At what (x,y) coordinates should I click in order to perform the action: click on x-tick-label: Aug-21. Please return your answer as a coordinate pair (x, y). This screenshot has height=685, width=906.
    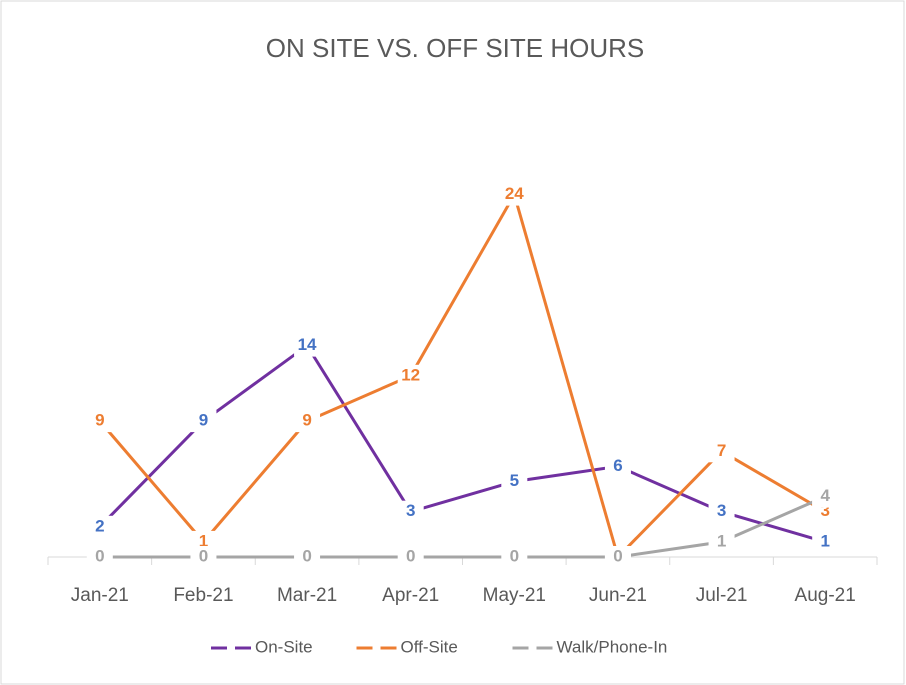
    Looking at the image, I should click on (825, 595).